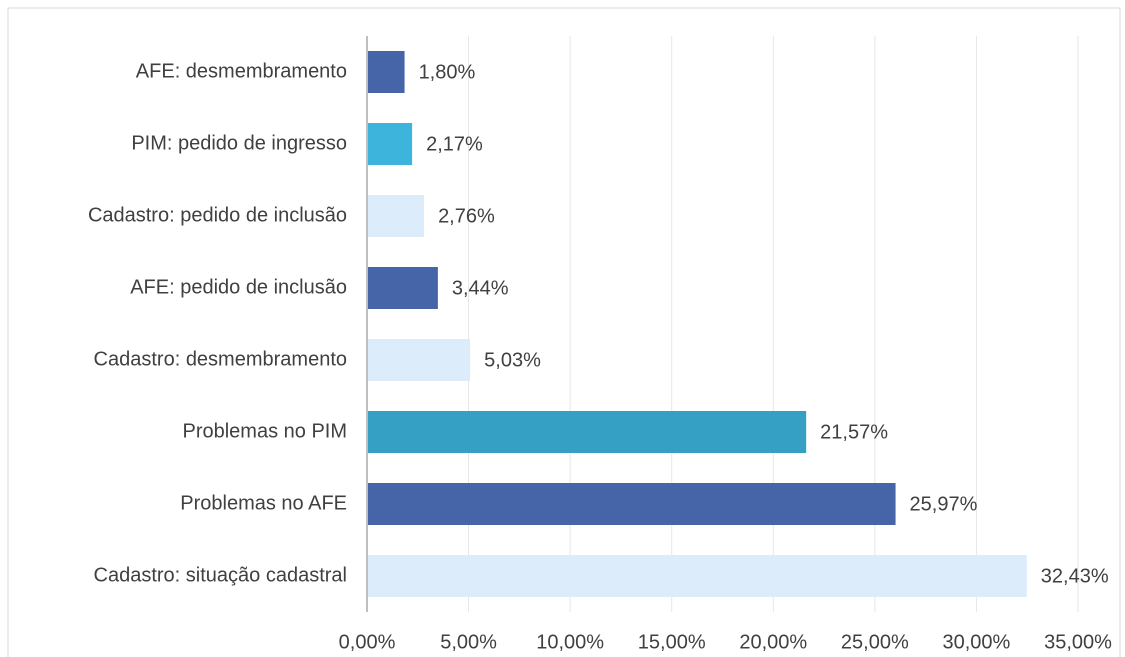 Image resolution: width=1125 pixels, height=657 pixels. Describe the element at coordinates (466, 216) in the screenshot. I see `value-label: 2,76%` at that location.